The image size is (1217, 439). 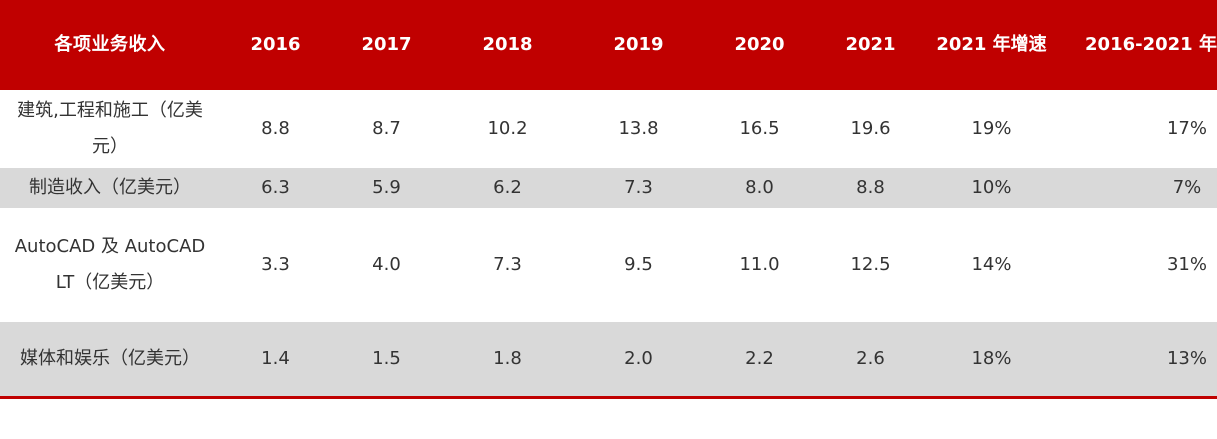 What do you see at coordinates (870, 360) in the screenshot?
I see `table-cell: 2.6` at bounding box center [870, 360].